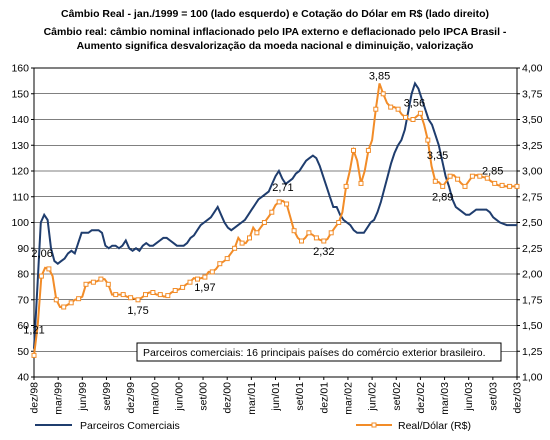 This screenshot has width=550, height=440. Describe the element at coordinates (445, 398) in the screenshot. I see `x-tick-label: mar/03` at that location.